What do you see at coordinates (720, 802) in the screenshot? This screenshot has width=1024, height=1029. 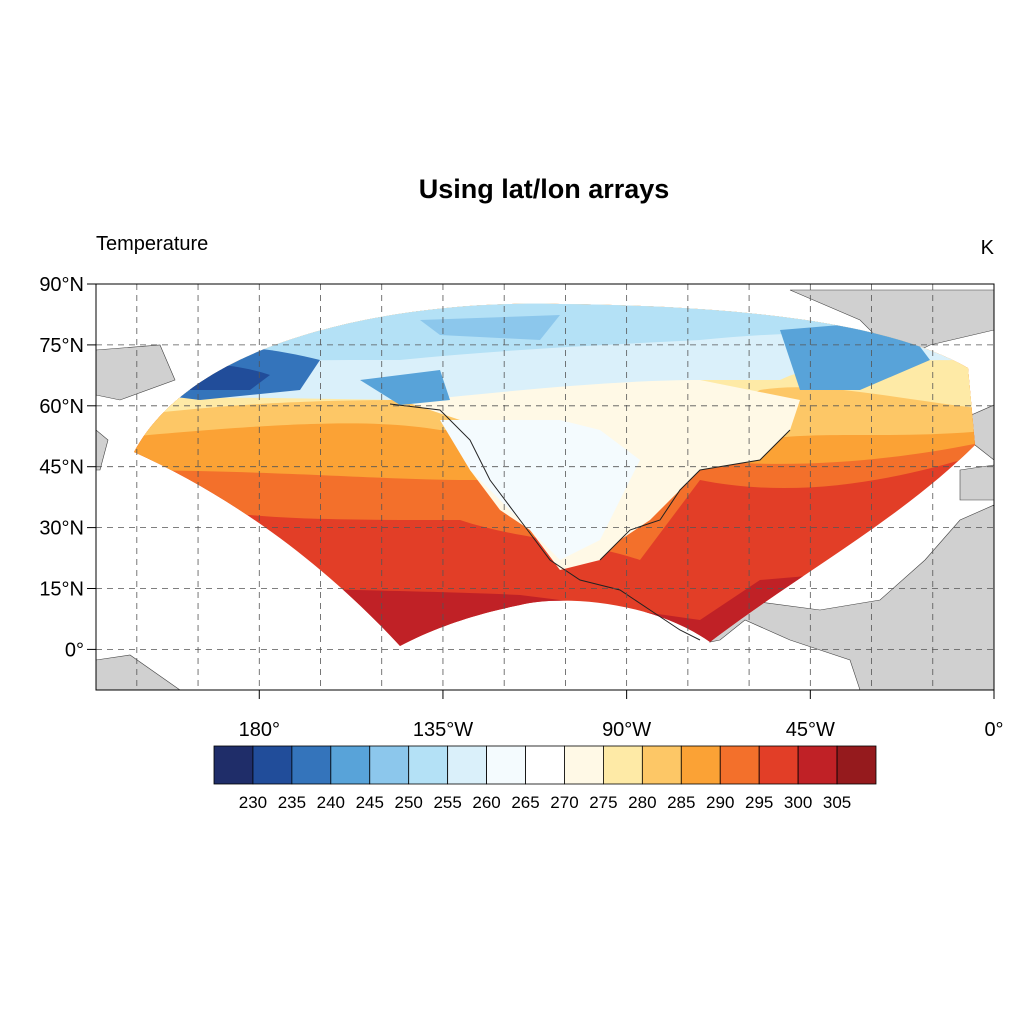 I see `colorbar-label: 290` at bounding box center [720, 802].